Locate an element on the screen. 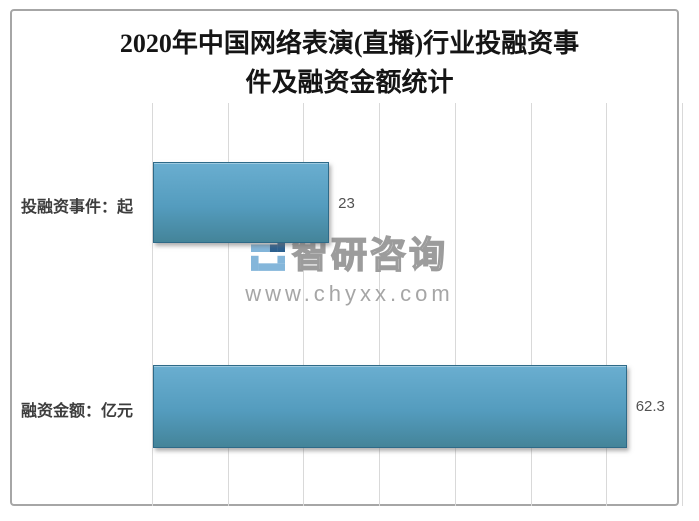 This screenshot has height=521, width=699. value-label-investment-events: 23 is located at coordinates (346, 203).